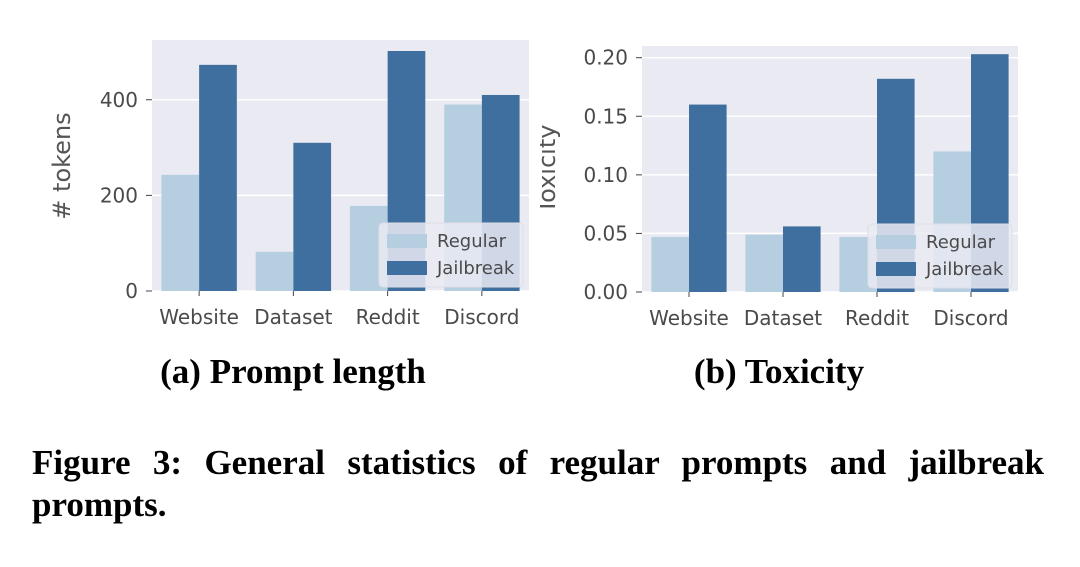 The height and width of the screenshot is (567, 1080). I want to click on subcaption-toxicity: (b) Toxicity, so click(779, 371).